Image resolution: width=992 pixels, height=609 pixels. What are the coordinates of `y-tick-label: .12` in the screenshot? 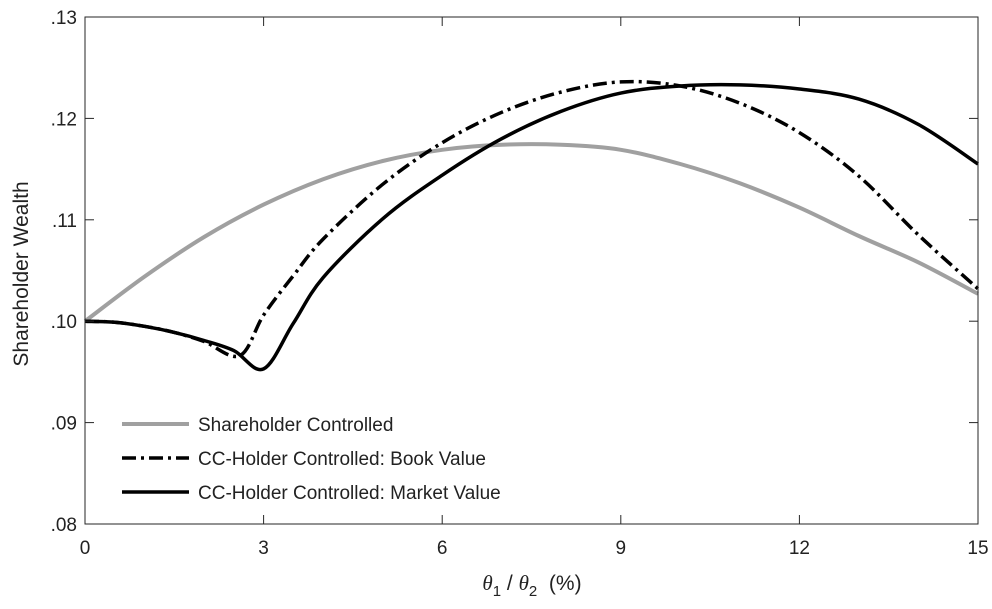 It's located at (64, 119).